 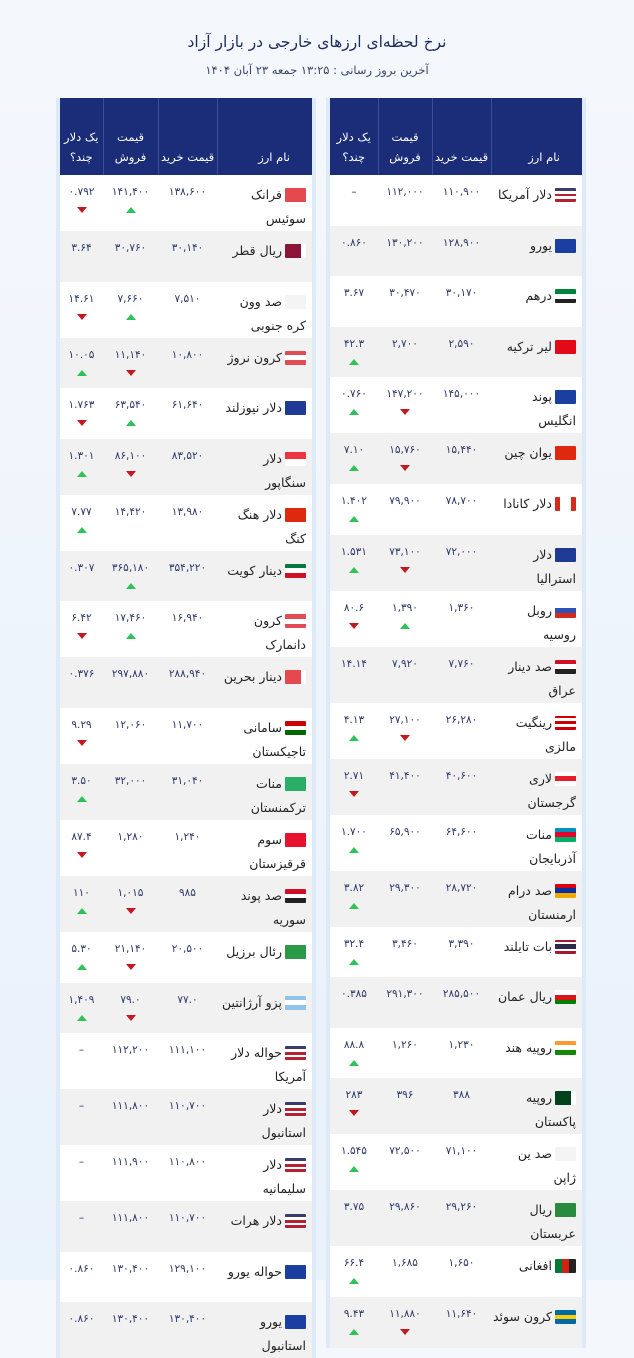 What do you see at coordinates (130, 405) in the screenshot?
I see `sell-price-value: ۶۳,۵۴۰` at bounding box center [130, 405].